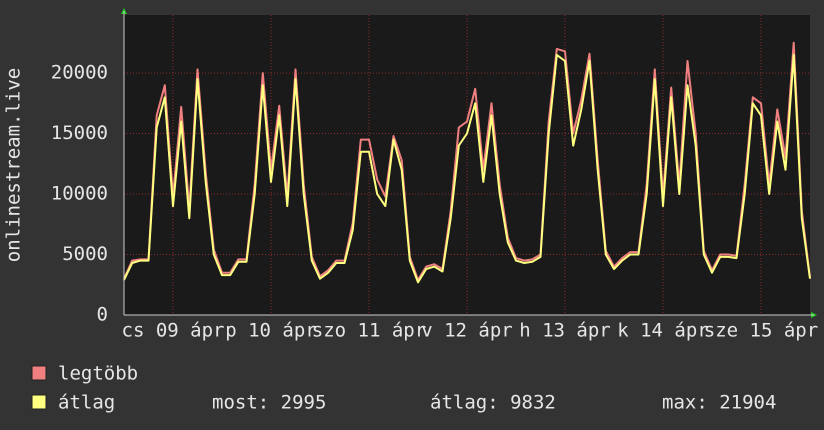 This screenshot has height=430, width=824. What do you see at coordinates (85, 254) in the screenshot?
I see `y-tick-label: 5000` at bounding box center [85, 254].